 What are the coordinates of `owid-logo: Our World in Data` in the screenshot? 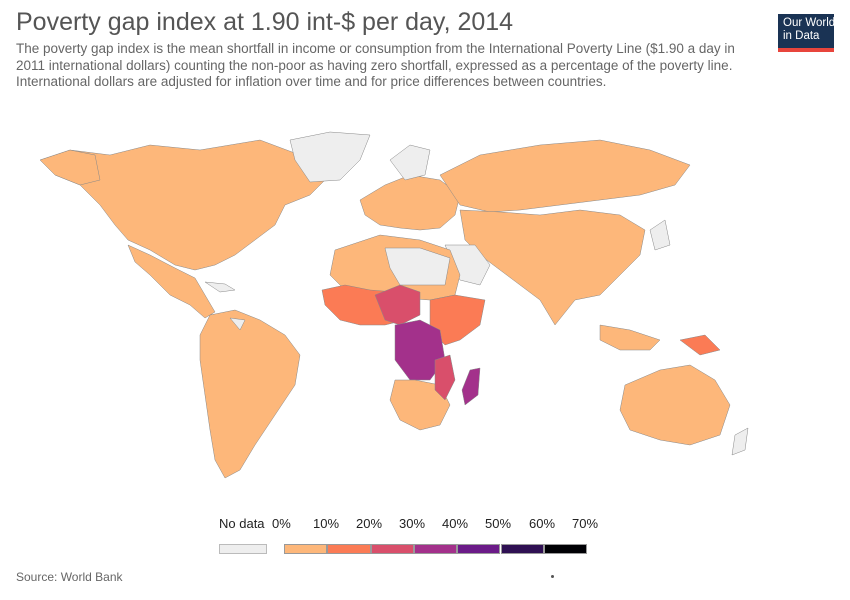 It's located at (807, 33).